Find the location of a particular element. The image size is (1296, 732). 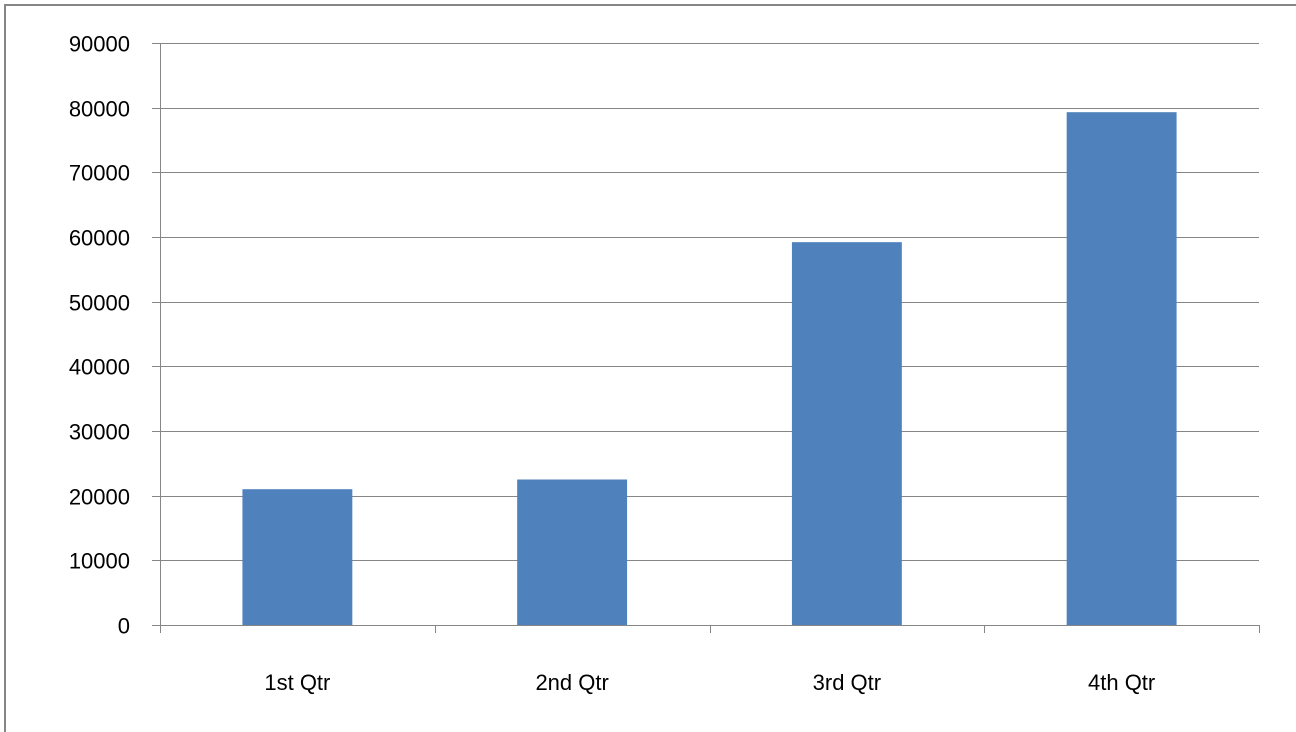

y-tick-label: 10000 is located at coordinates (99, 561).